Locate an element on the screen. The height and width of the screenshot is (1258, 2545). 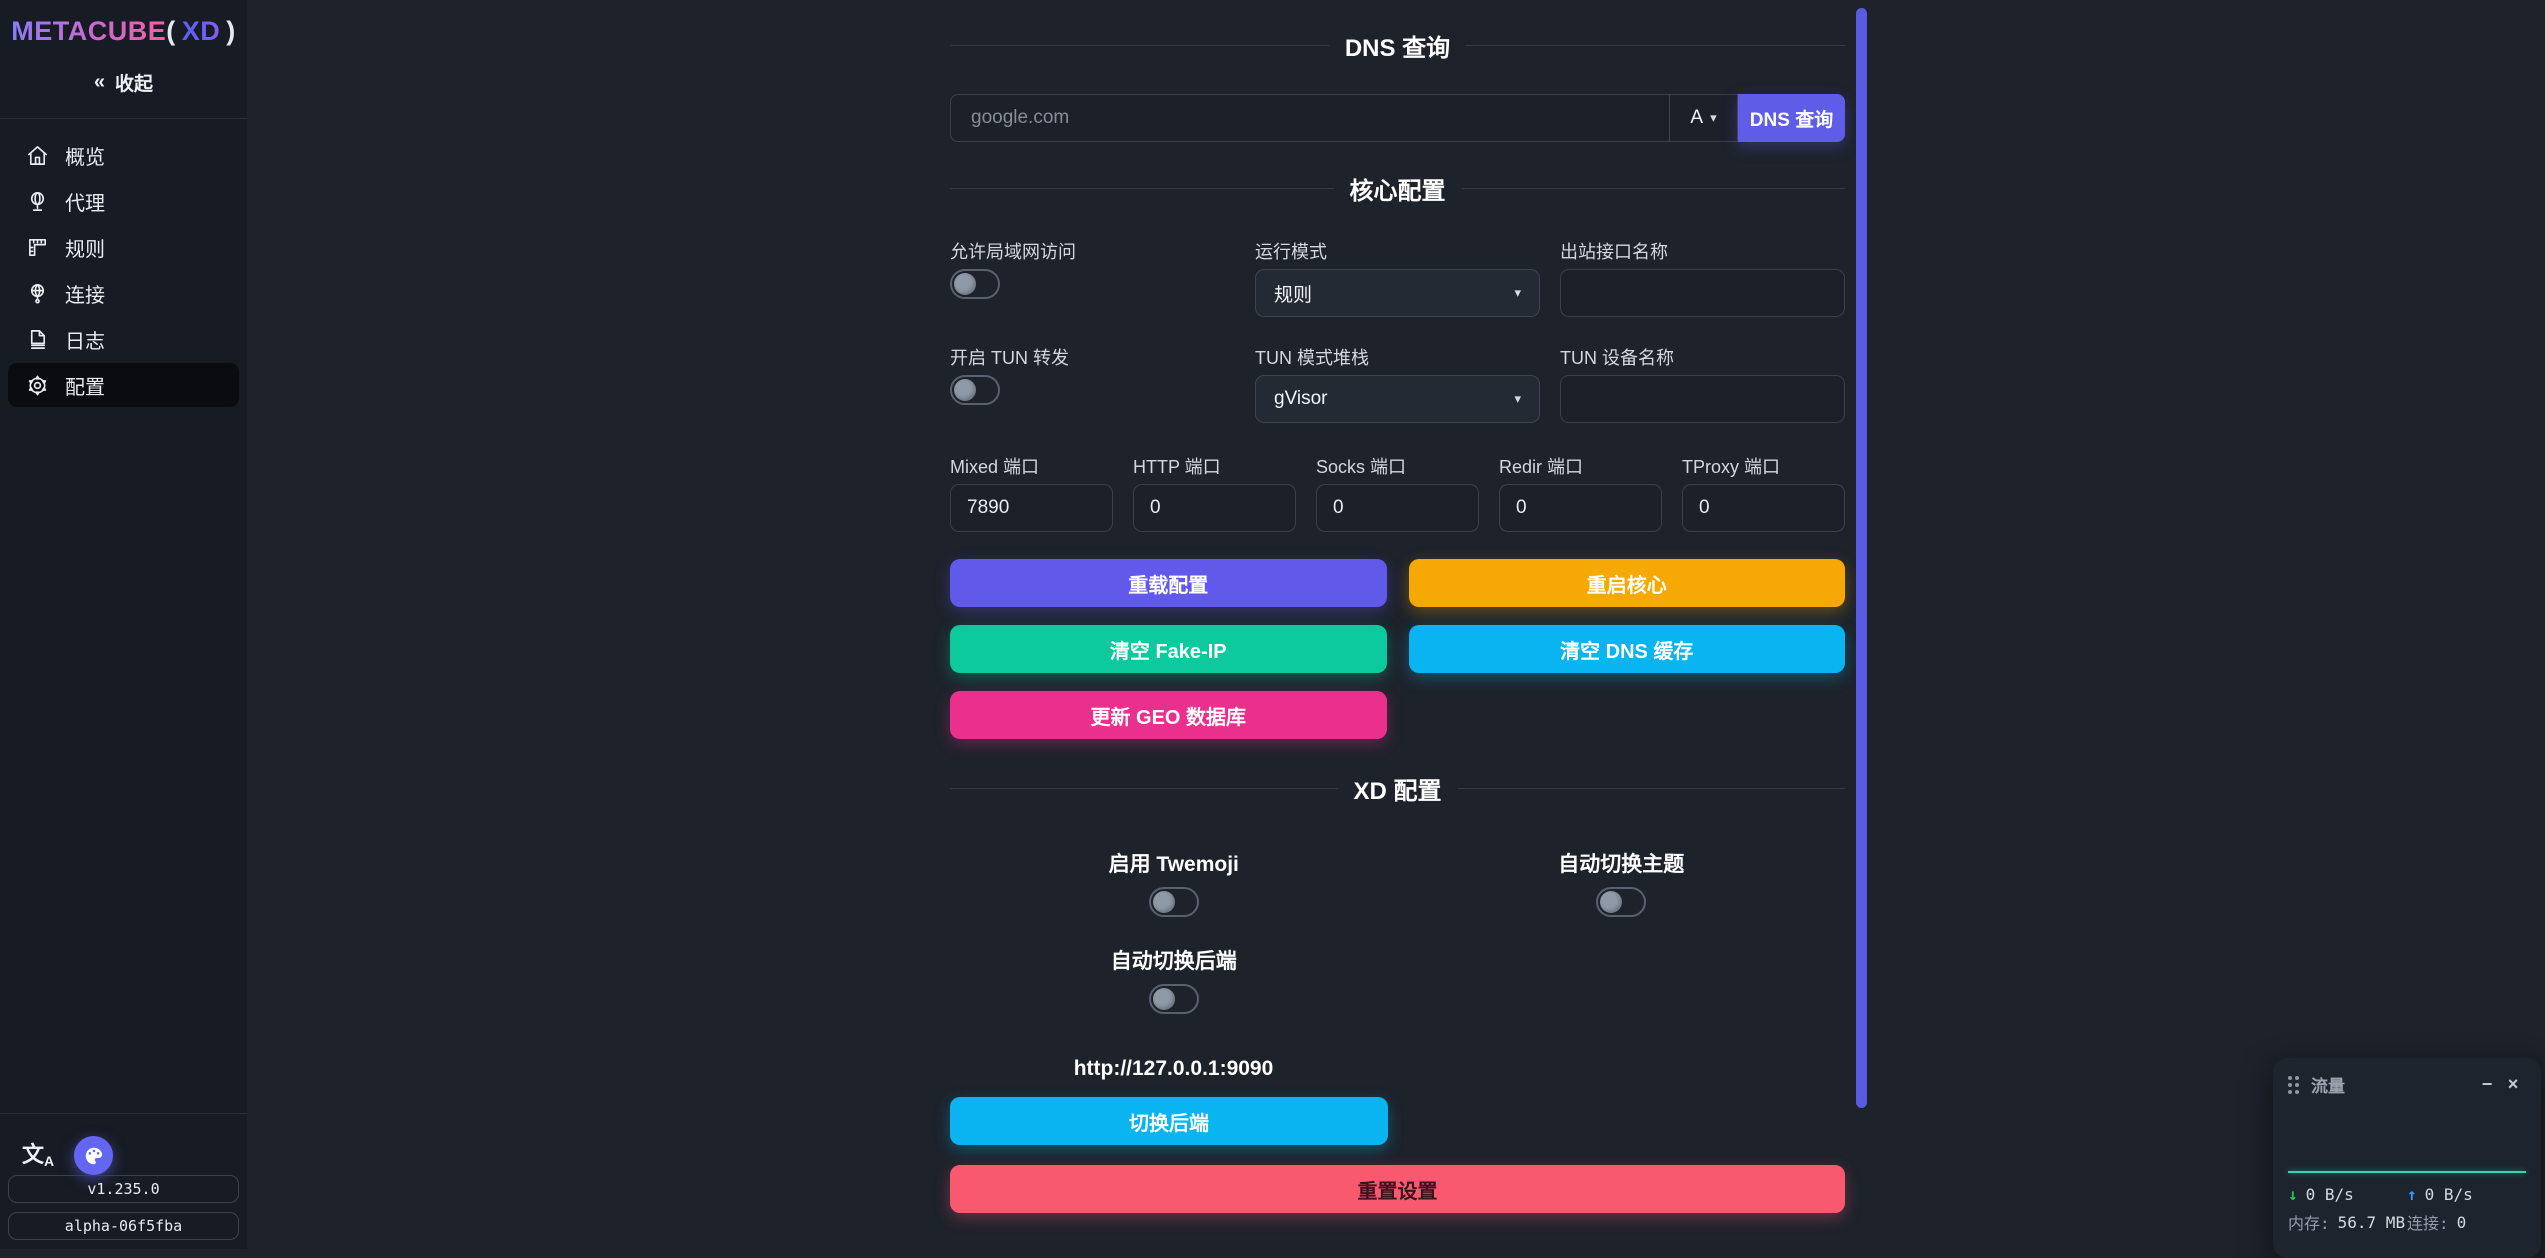
update-geo-button: 更新 GEO 数据库 is located at coordinates (1168, 715).